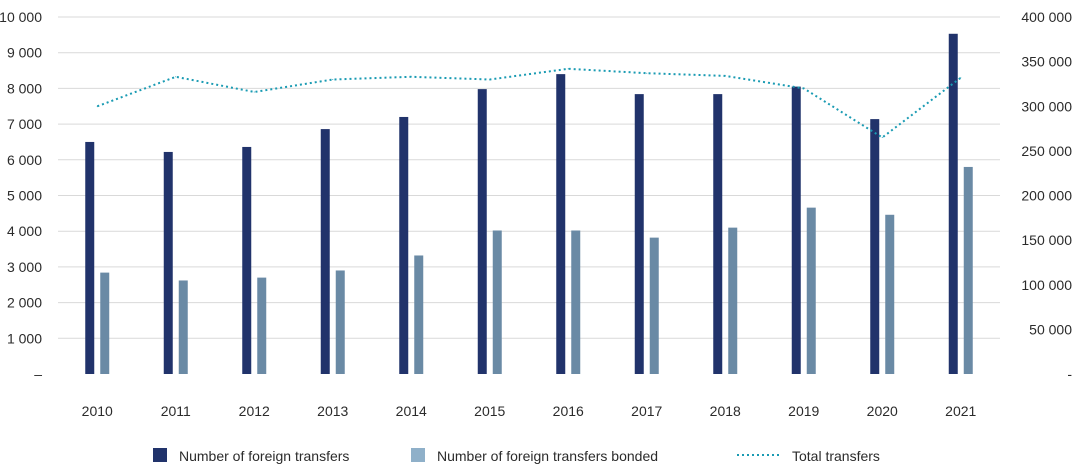 Image resolution: width=1076 pixels, height=470 pixels. What do you see at coordinates (1046, 62) in the screenshot?
I see `right-tick-label: 350 000` at bounding box center [1046, 62].